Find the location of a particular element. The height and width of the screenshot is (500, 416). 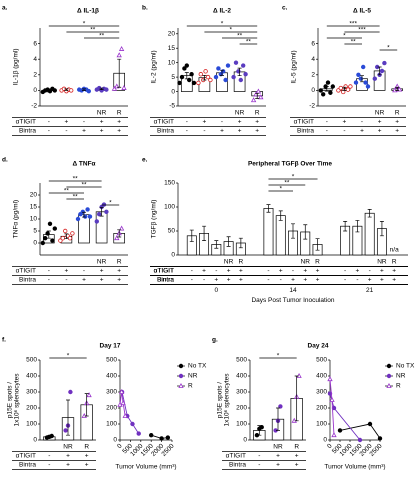

y-tick-label: 10 is located at coordinates (172, 62).